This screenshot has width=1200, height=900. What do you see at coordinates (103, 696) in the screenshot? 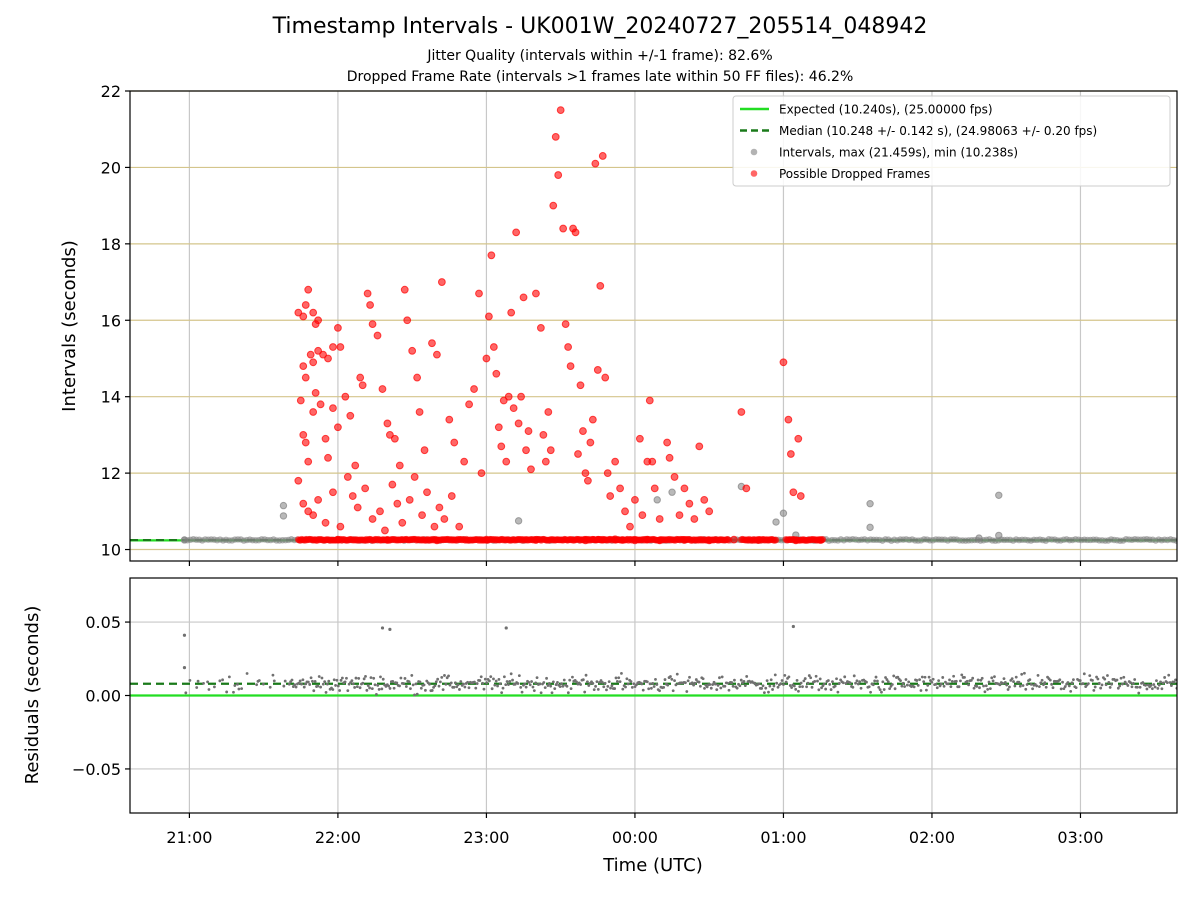
I see `bottom-y-tick-label-1: 0.00` at bounding box center [103, 696].